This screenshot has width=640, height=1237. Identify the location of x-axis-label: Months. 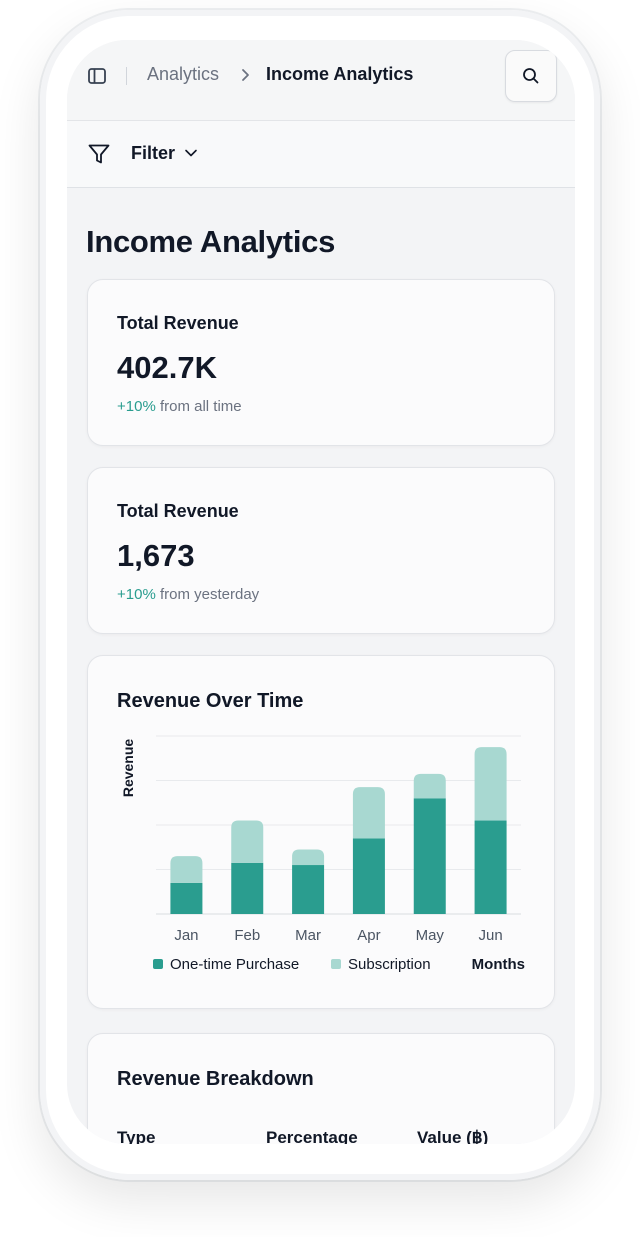
(498, 964).